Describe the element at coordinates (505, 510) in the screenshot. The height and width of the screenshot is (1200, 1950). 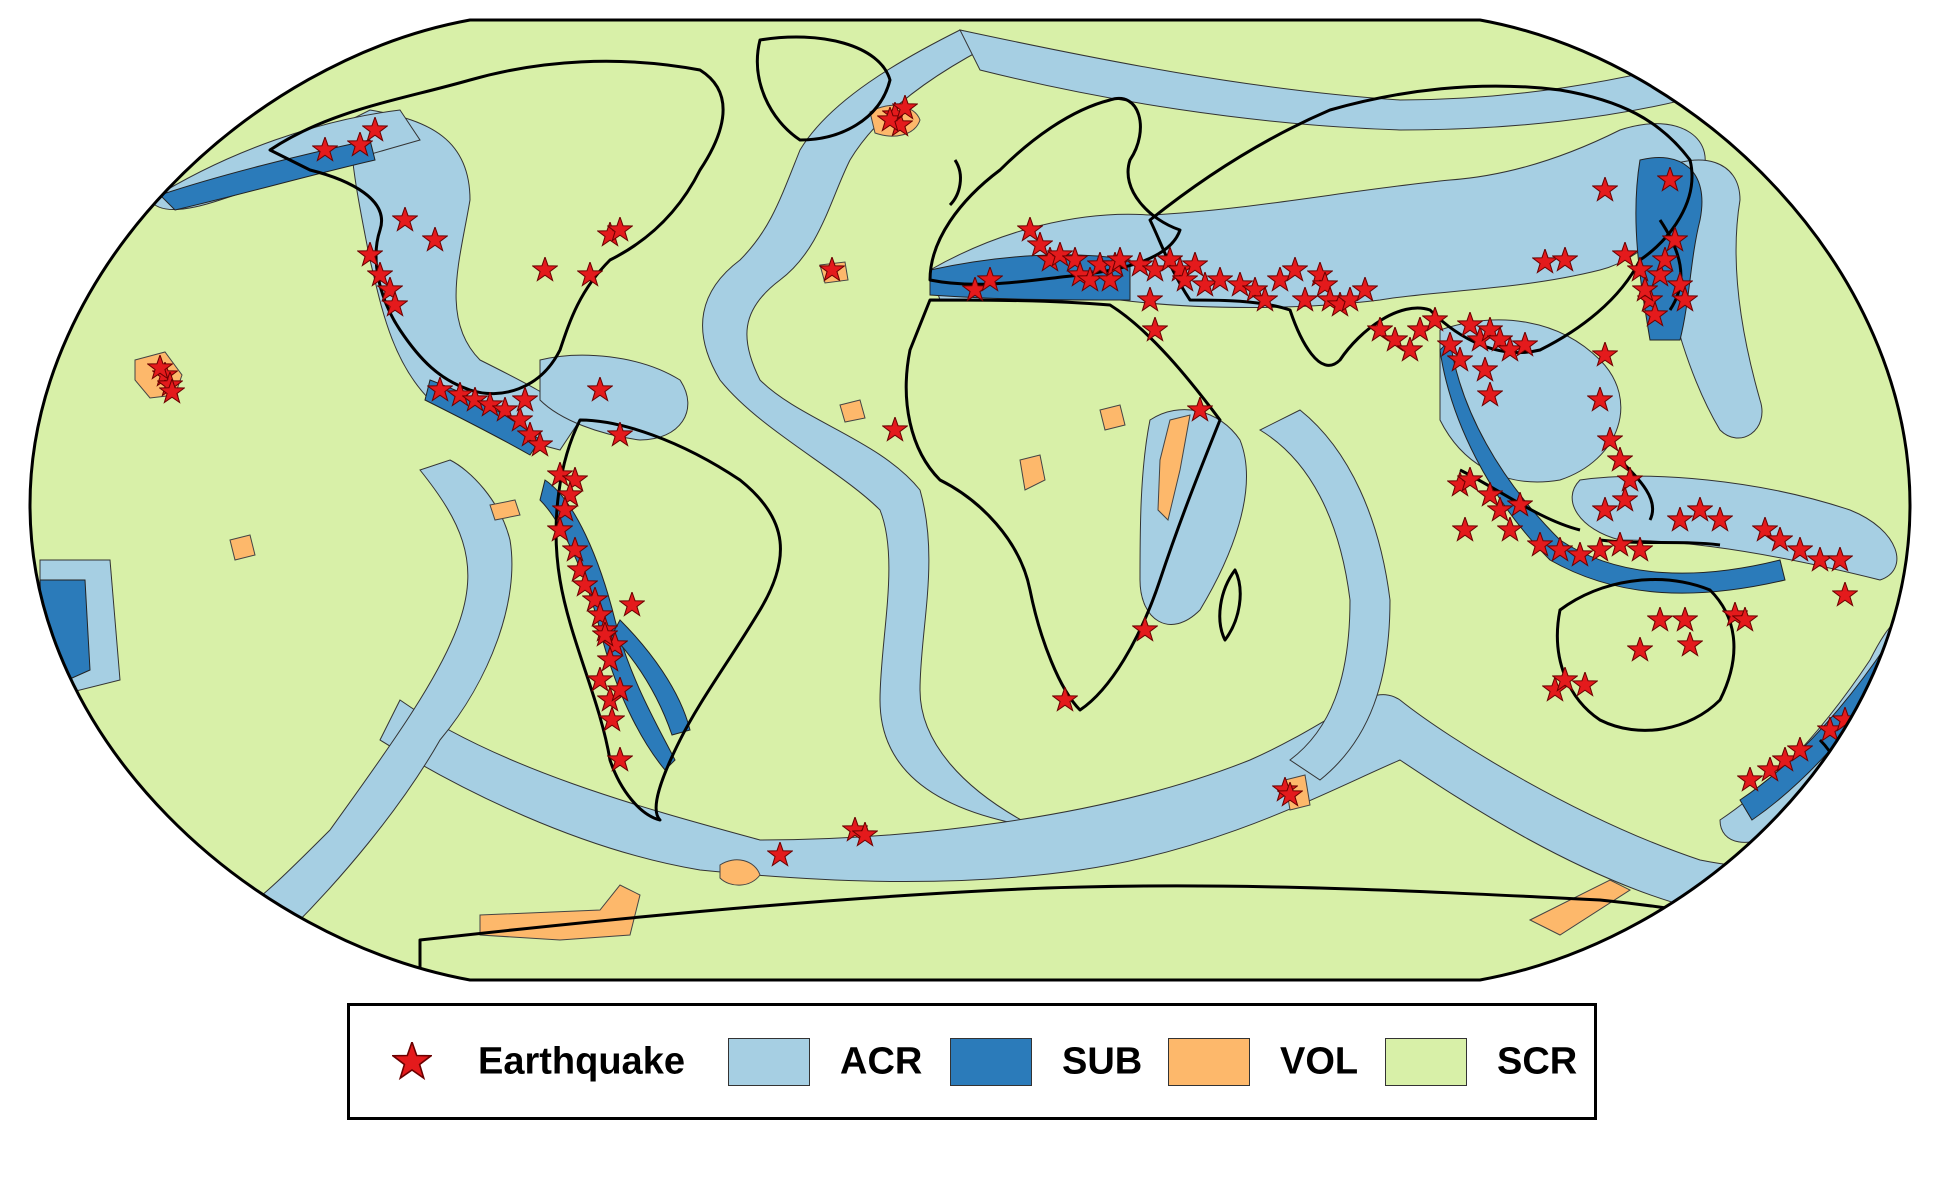
I see `vol-galapagos` at that location.